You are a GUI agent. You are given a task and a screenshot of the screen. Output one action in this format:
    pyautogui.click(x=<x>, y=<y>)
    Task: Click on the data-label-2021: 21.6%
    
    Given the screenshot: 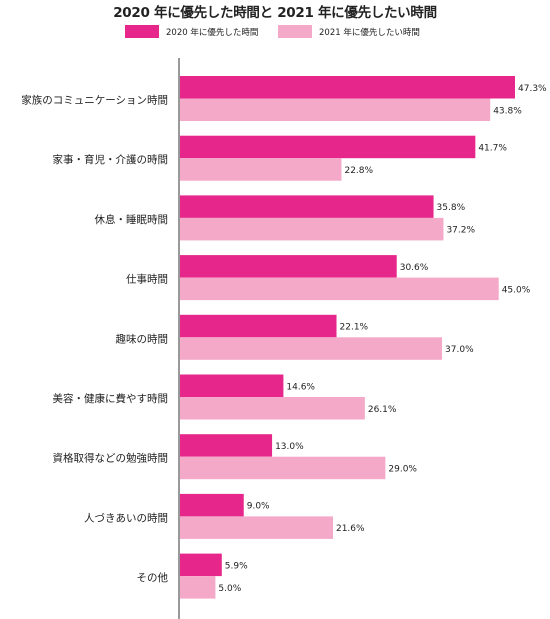 What is the action you would take?
    pyautogui.click(x=350, y=529)
    